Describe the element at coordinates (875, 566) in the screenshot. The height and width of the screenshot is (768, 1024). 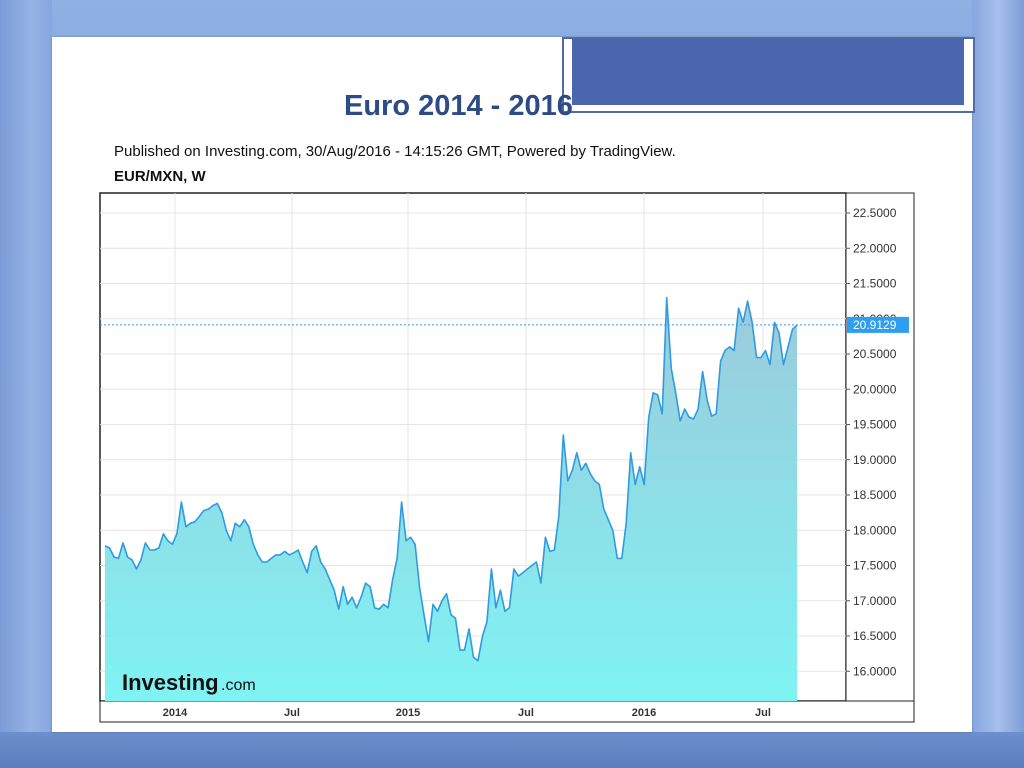
I see `y-tick-label: 17.5000` at that location.